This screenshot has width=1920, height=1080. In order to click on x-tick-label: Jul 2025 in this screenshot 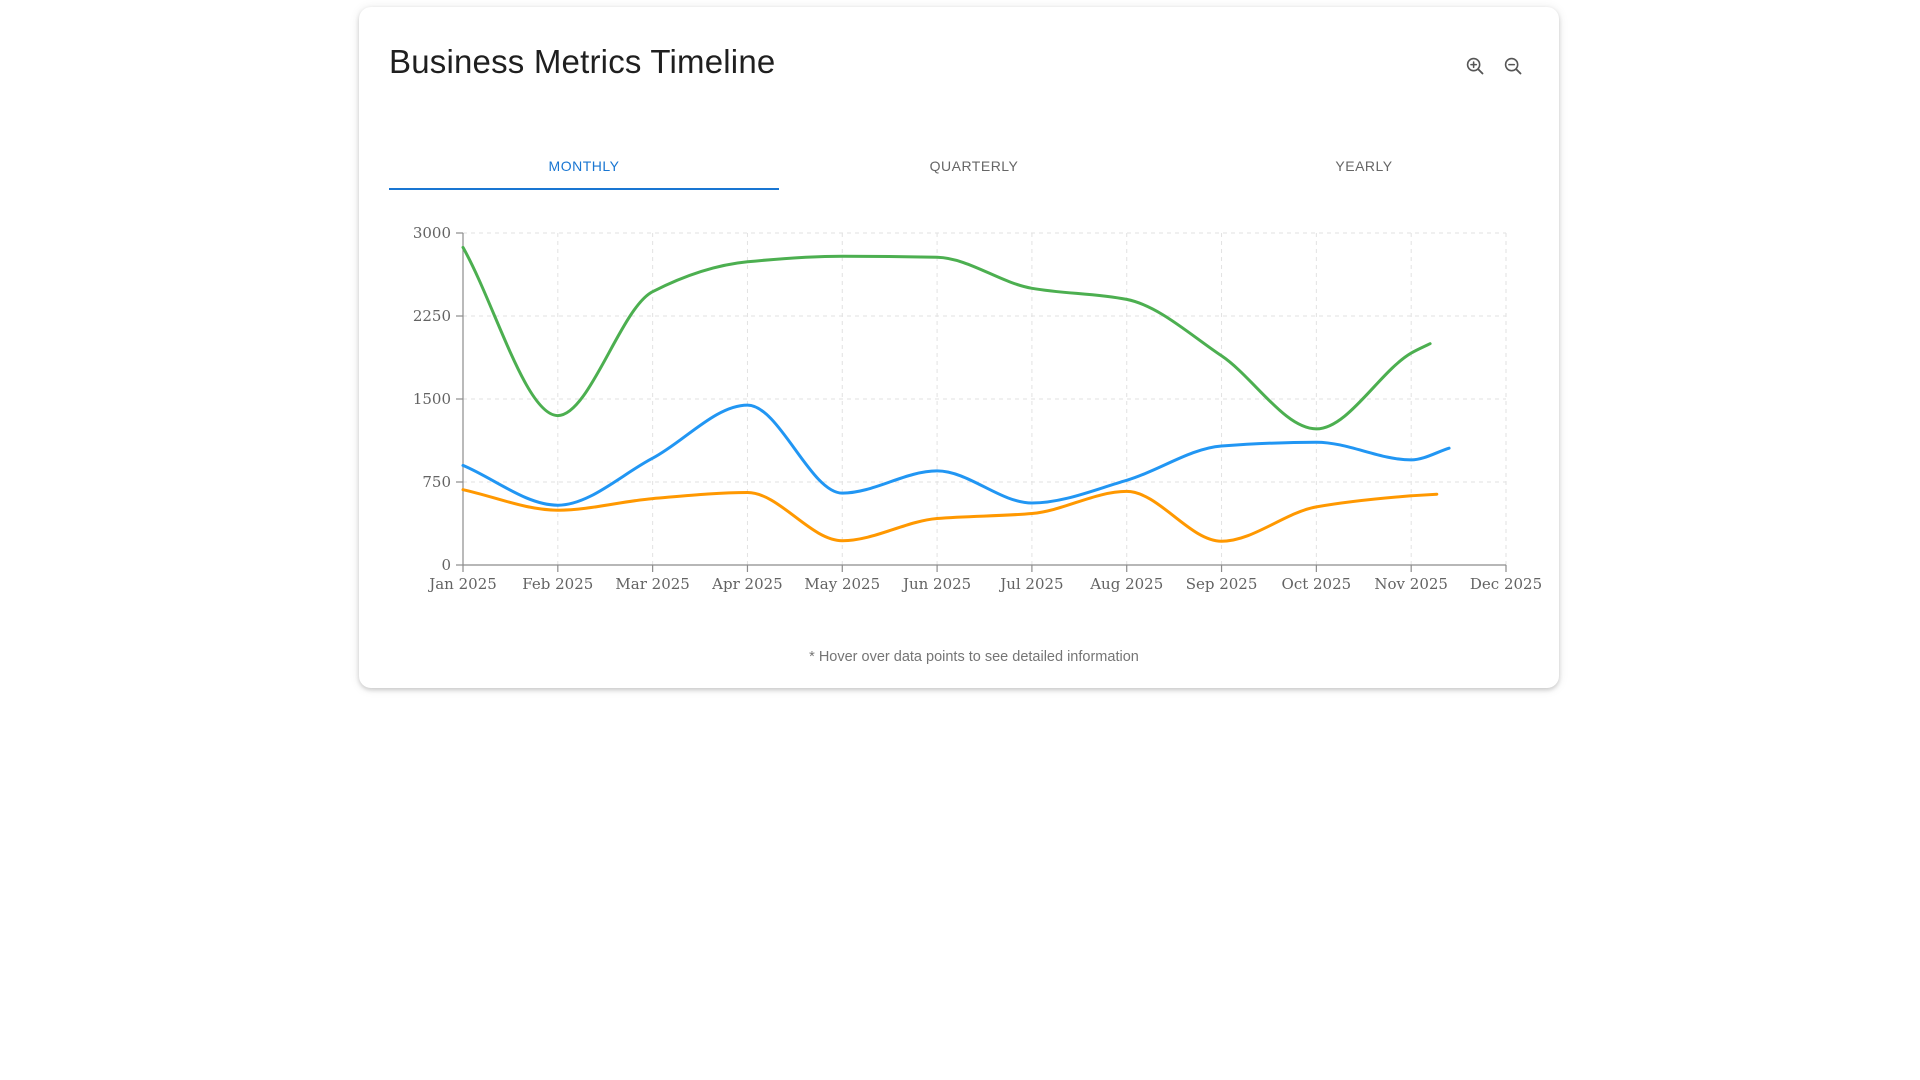, I will do `click(1030, 584)`.